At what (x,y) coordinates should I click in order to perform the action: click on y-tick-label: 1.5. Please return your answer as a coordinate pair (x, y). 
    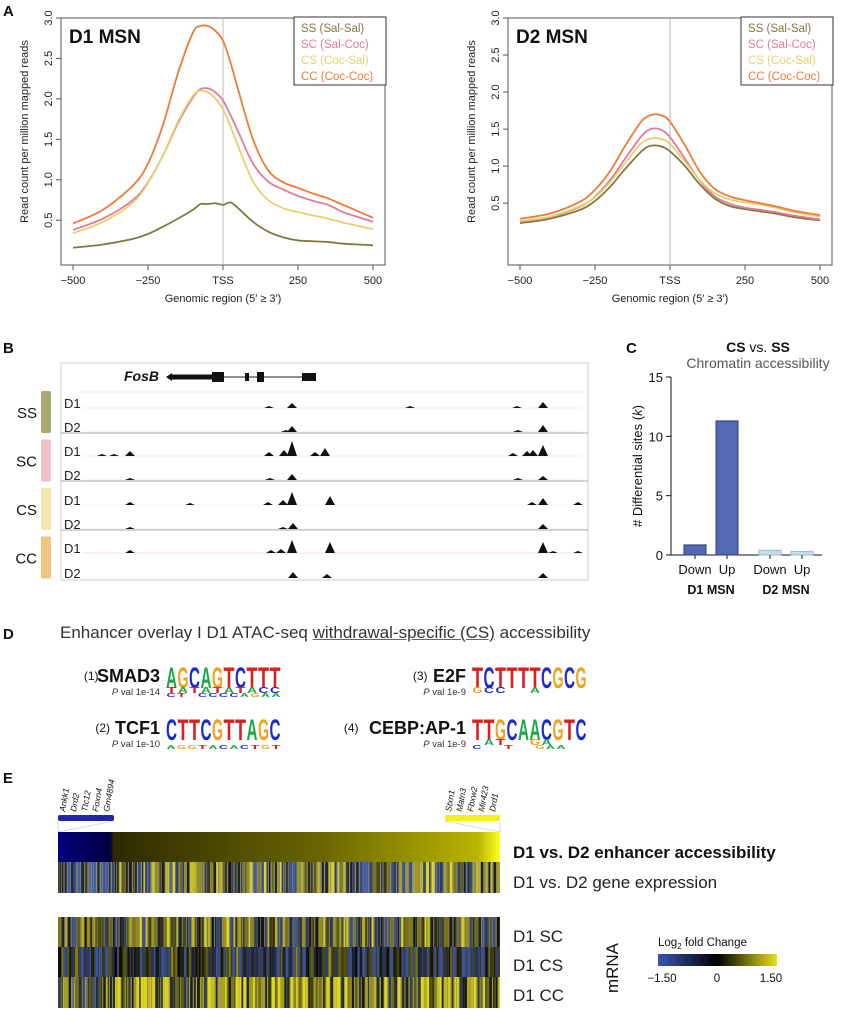
    Looking at the image, I should click on (496, 128).